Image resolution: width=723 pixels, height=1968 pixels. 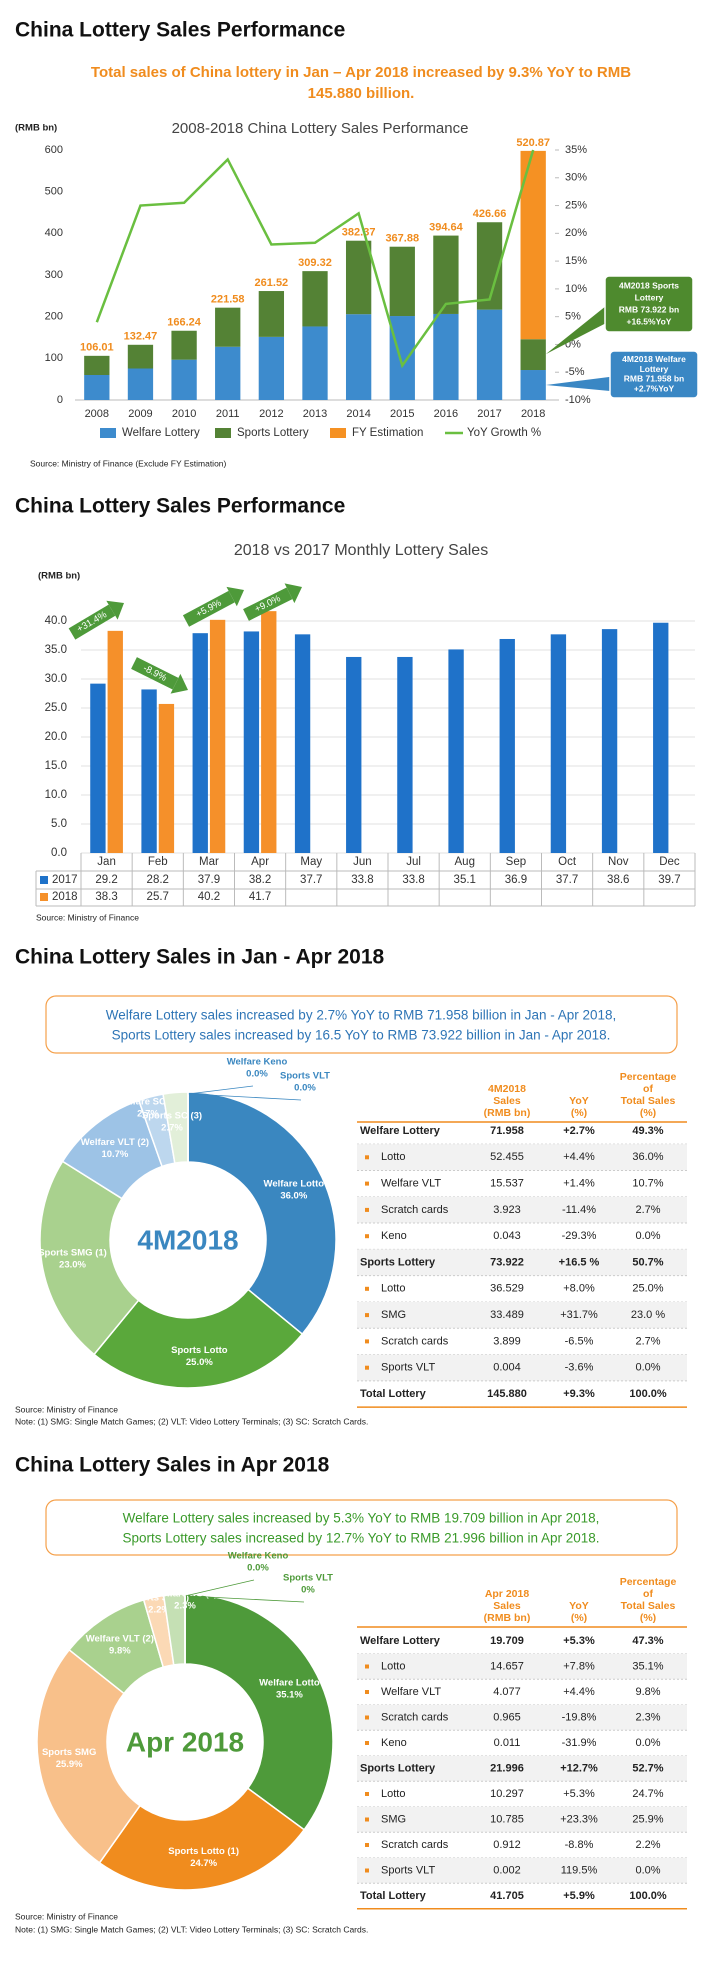 I want to click on y-tick-label: 30.0, so click(x=56, y=679).